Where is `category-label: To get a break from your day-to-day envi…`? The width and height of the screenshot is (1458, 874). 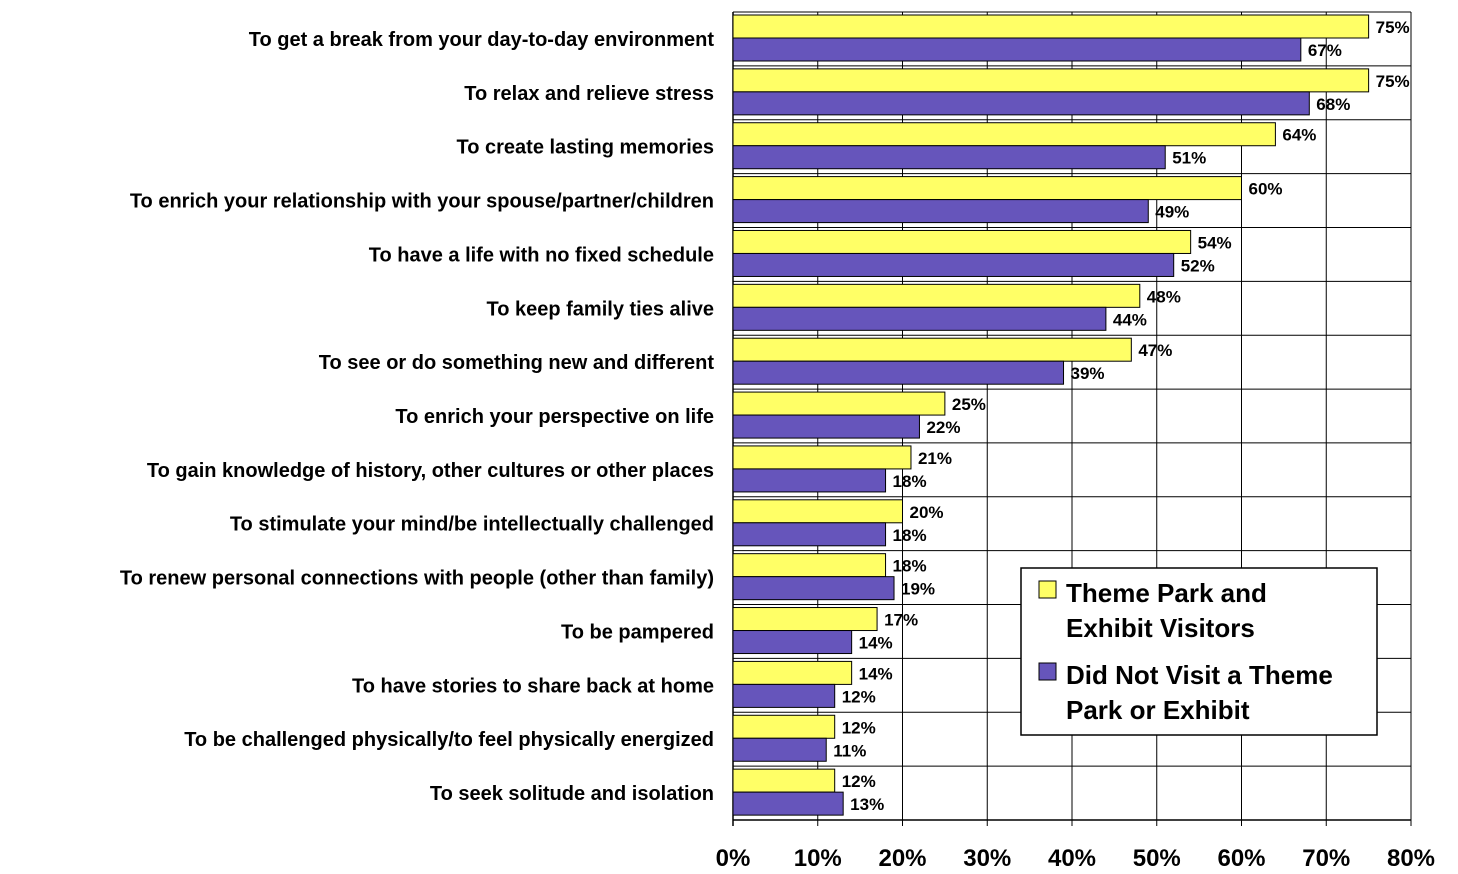
category-label: To get a break from your day-to-day envi… is located at coordinates (482, 40).